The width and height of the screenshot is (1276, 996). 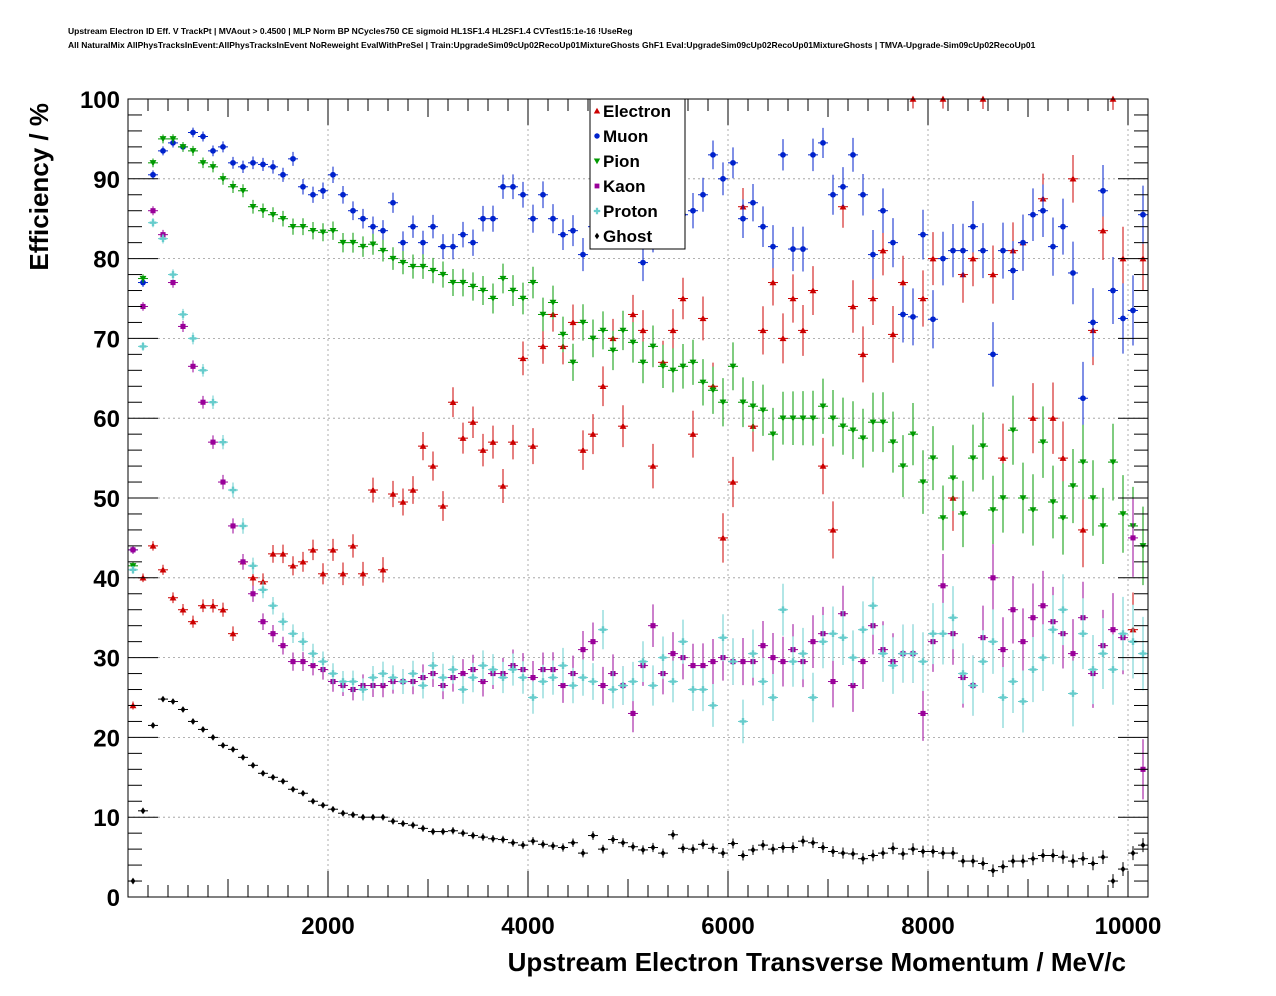 What do you see at coordinates (627, 236) in the screenshot?
I see `legend-label: Ghost` at bounding box center [627, 236].